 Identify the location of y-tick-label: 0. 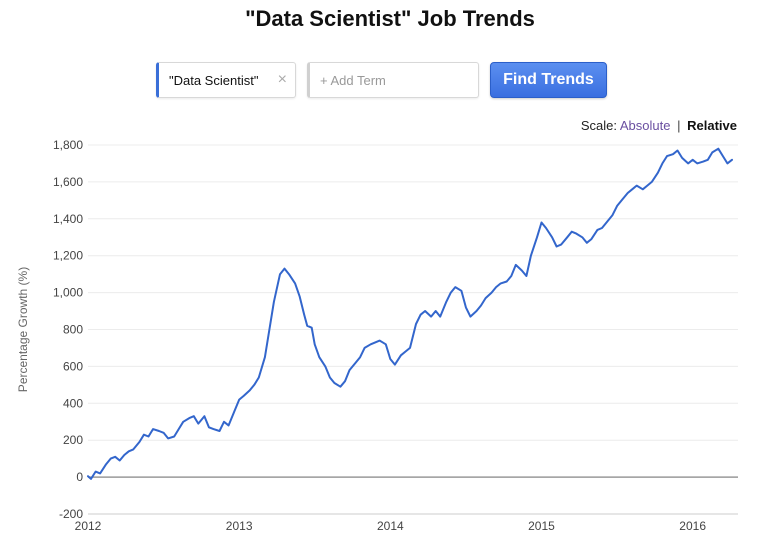
(79, 477).